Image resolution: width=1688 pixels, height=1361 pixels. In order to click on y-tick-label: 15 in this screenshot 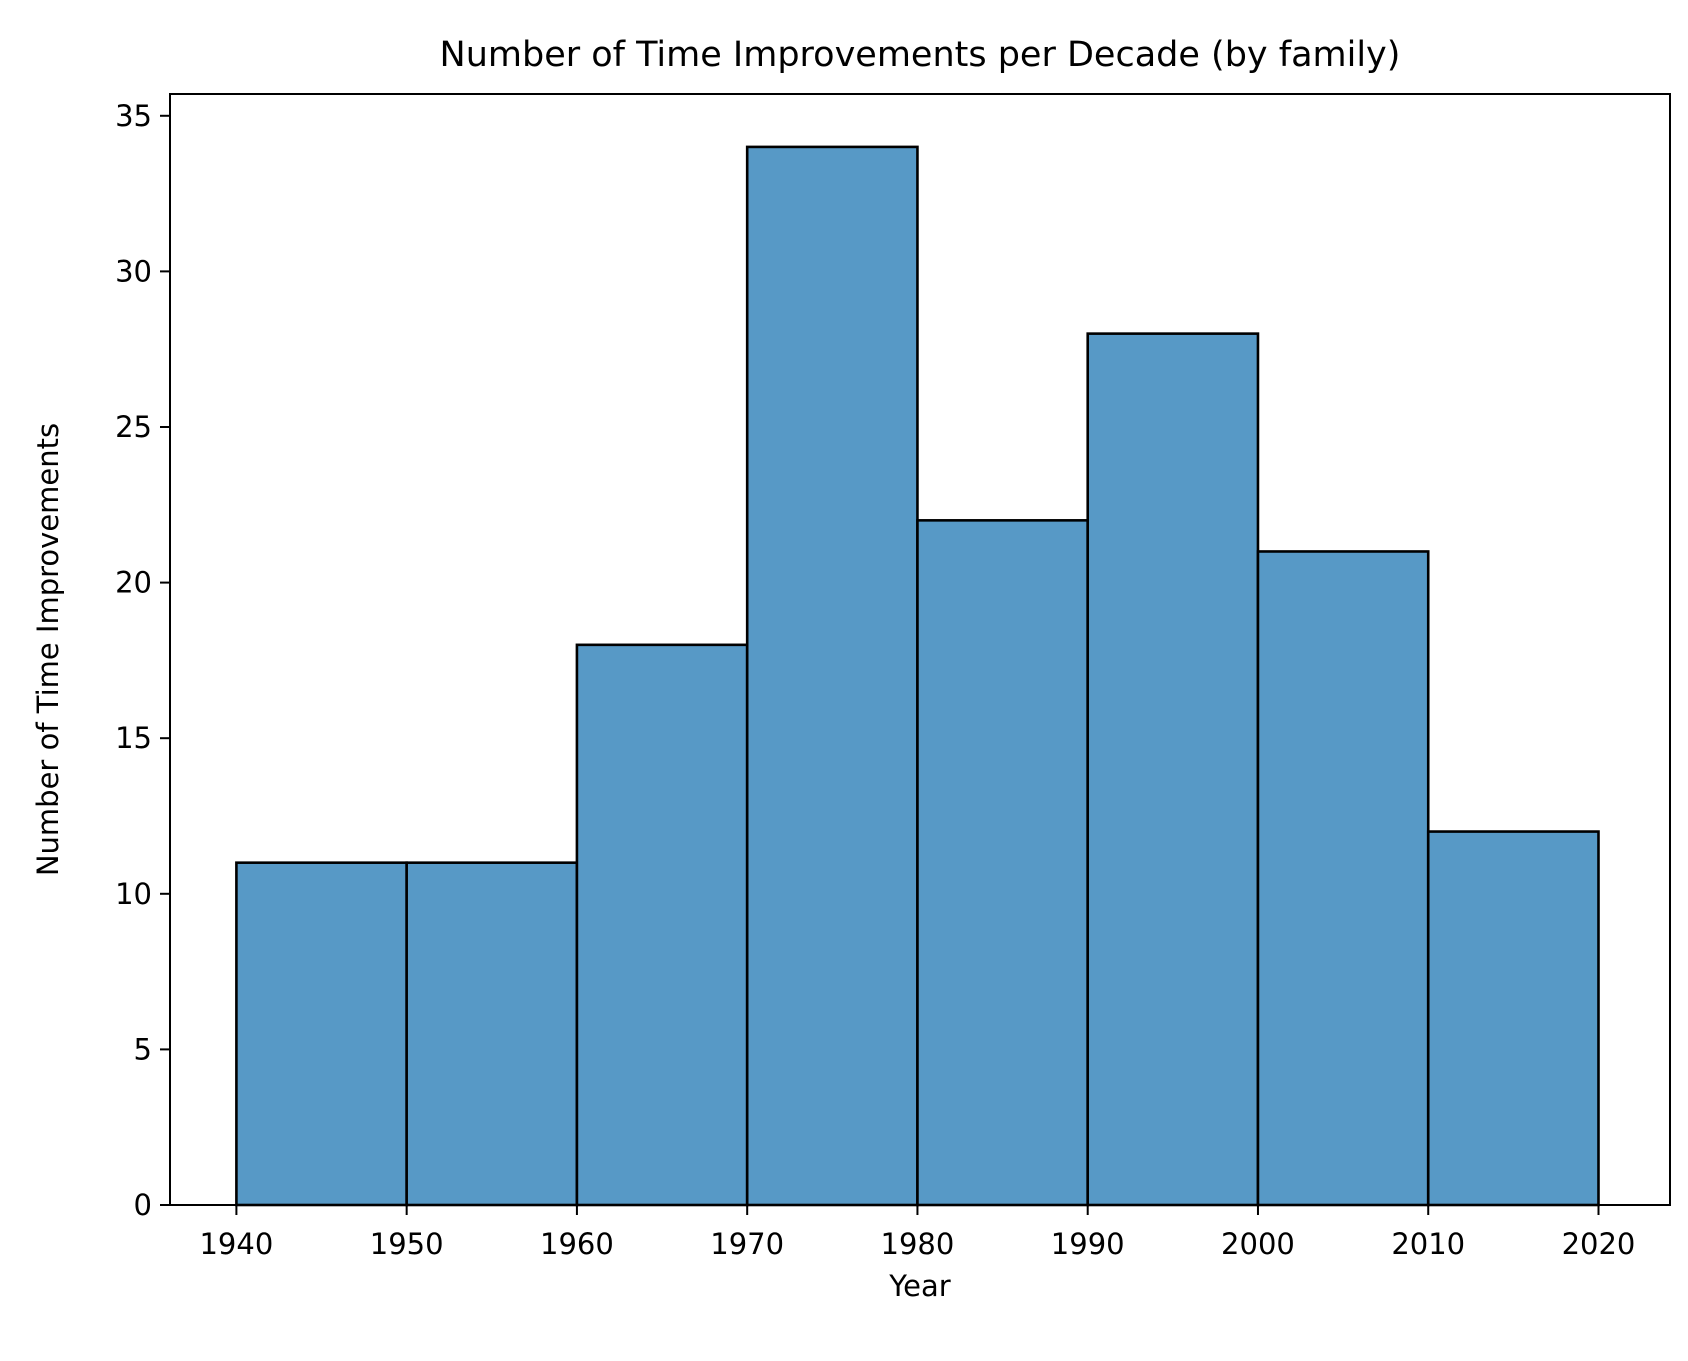, I will do `click(133, 738)`.